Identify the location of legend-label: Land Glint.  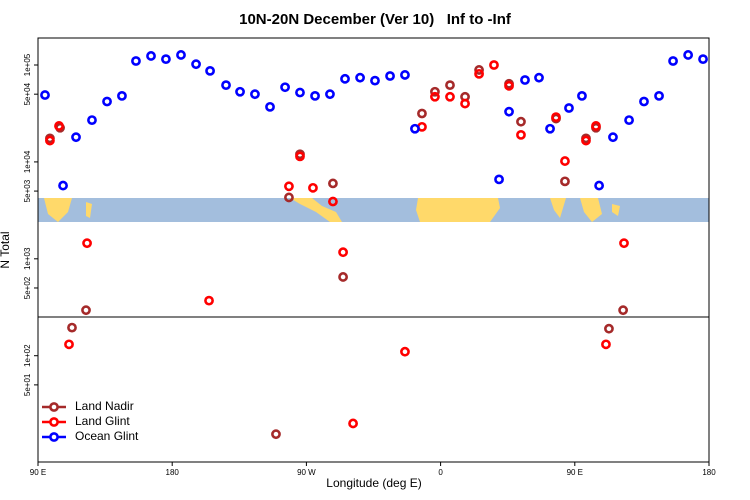
(102, 421).